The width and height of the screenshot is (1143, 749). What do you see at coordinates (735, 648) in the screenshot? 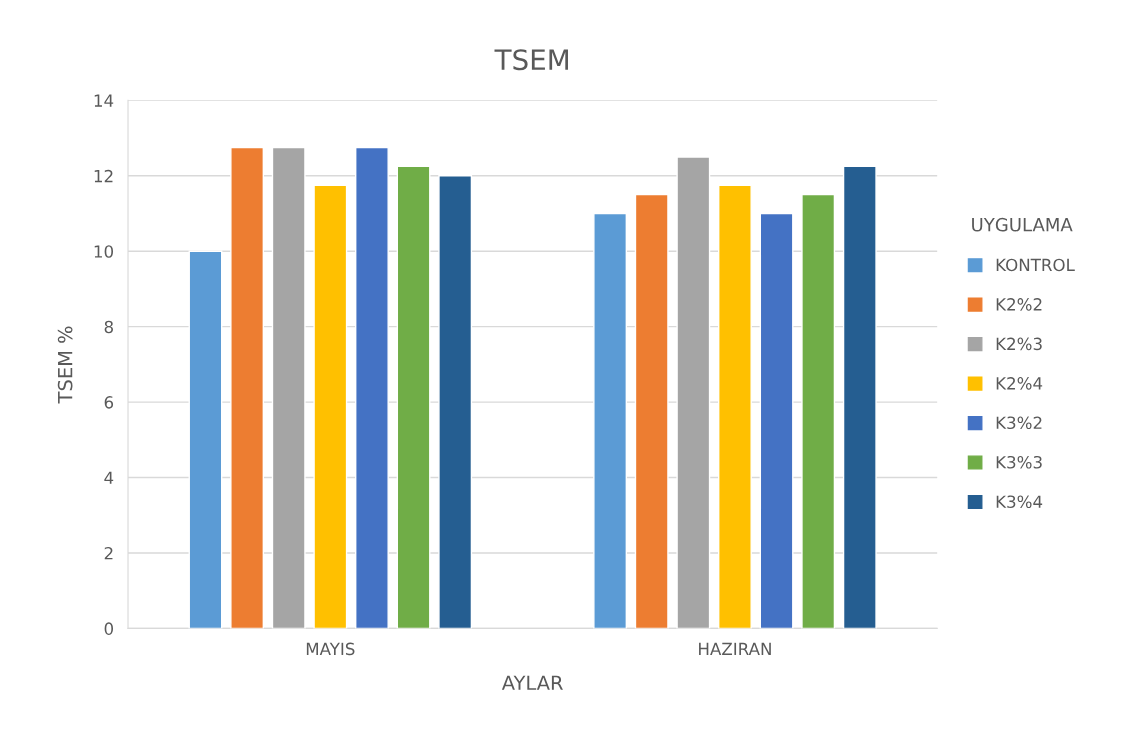
I see `x-tick-label: HAZIRAN` at bounding box center [735, 648].